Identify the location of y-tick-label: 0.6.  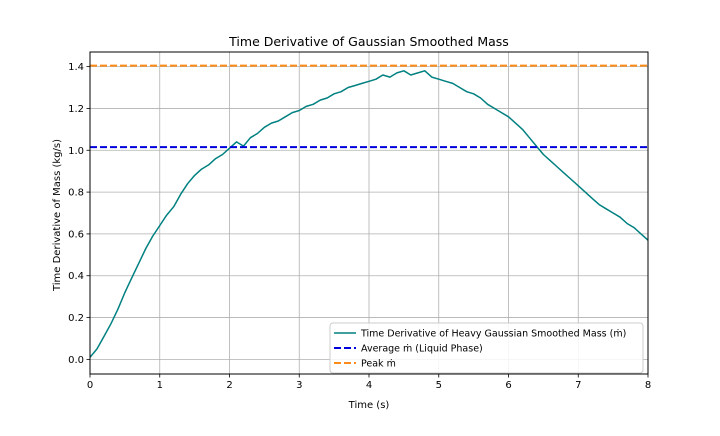
(76, 234).